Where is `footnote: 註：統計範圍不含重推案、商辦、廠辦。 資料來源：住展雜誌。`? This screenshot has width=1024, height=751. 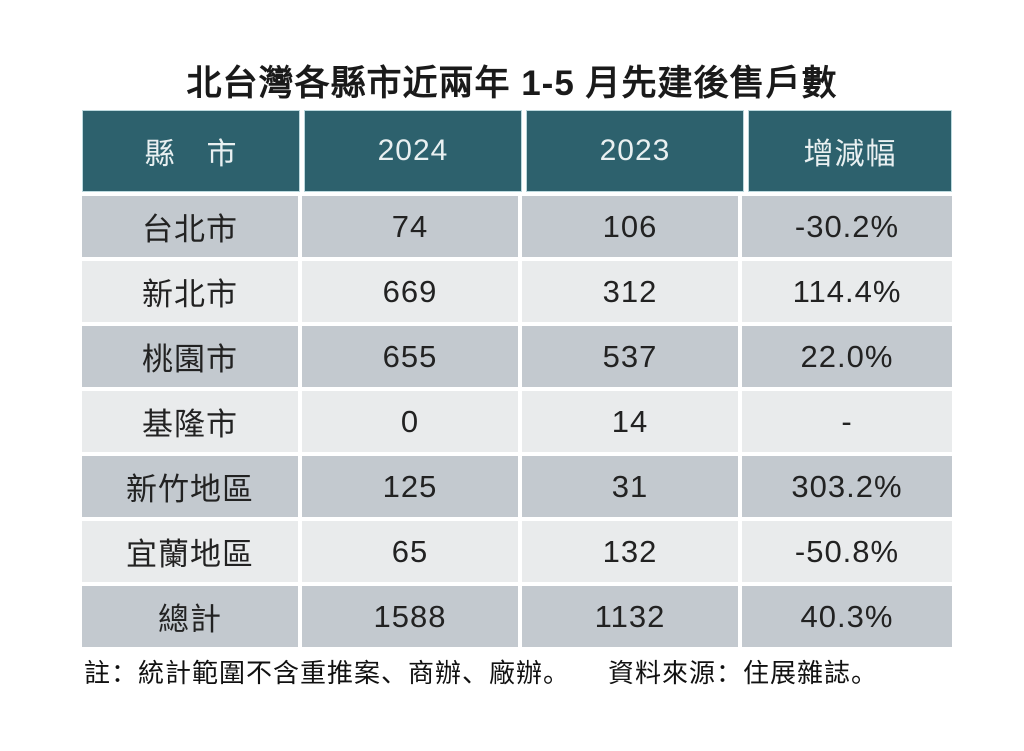 footnote: 註：統計範圍不含重推案、商辦、廠辦。 資料來源：住展雜誌。 is located at coordinates (481, 673).